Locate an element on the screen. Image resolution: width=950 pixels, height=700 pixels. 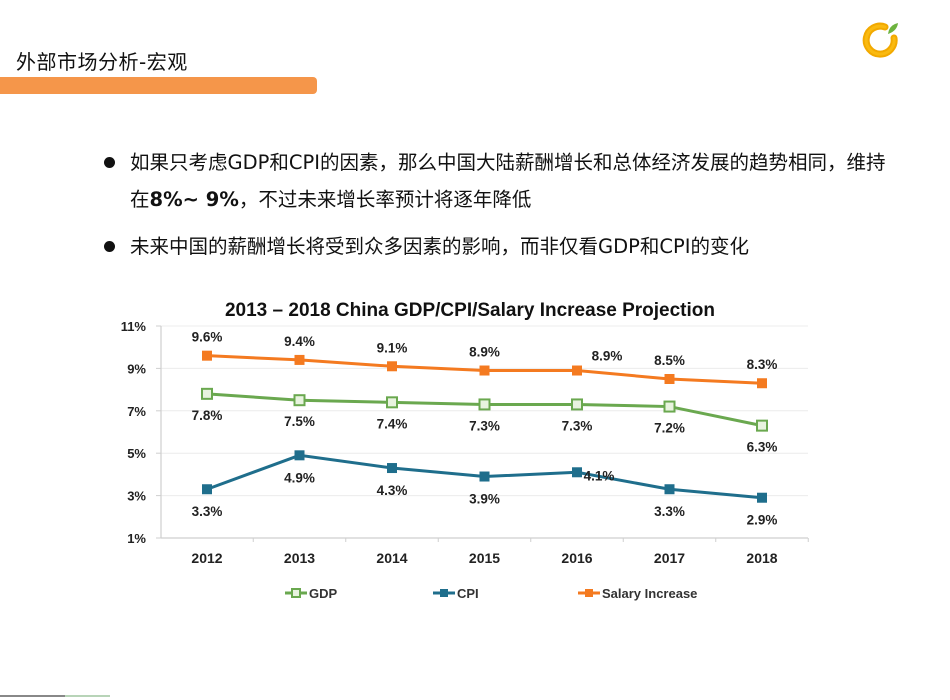
bullet-text-1b: ，不过未来增长率预计将逐年降低 is located at coordinates (385, 199).